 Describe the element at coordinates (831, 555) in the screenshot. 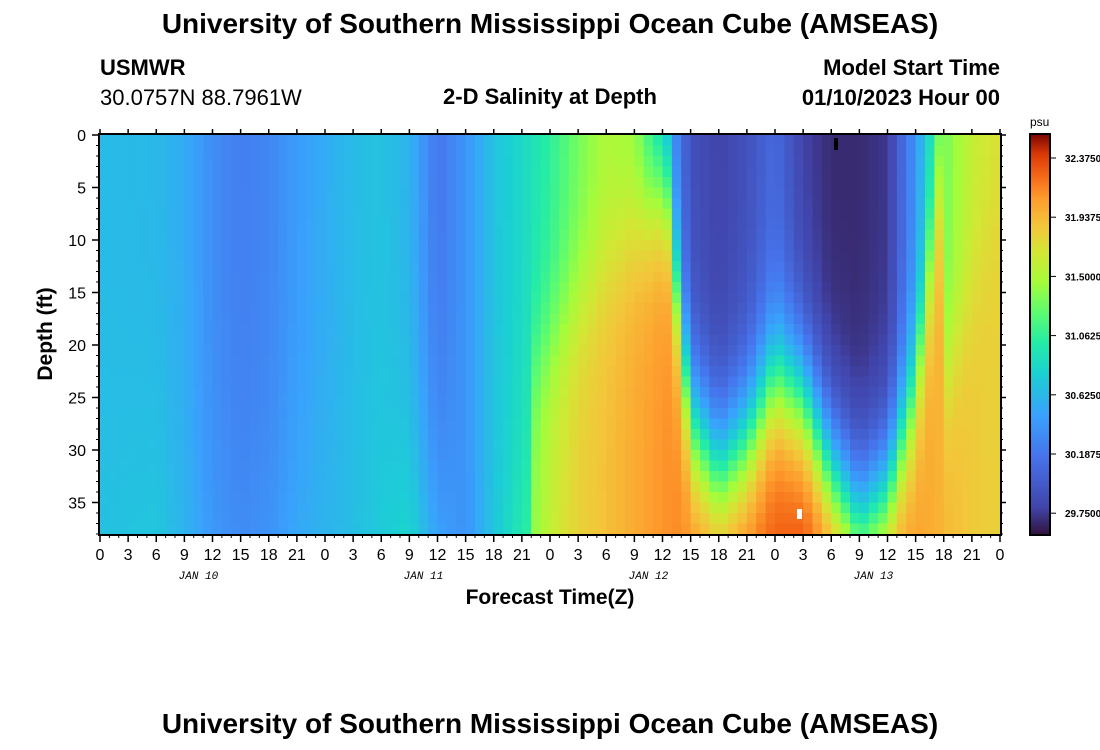

I see `x-tick-label: 6` at that location.